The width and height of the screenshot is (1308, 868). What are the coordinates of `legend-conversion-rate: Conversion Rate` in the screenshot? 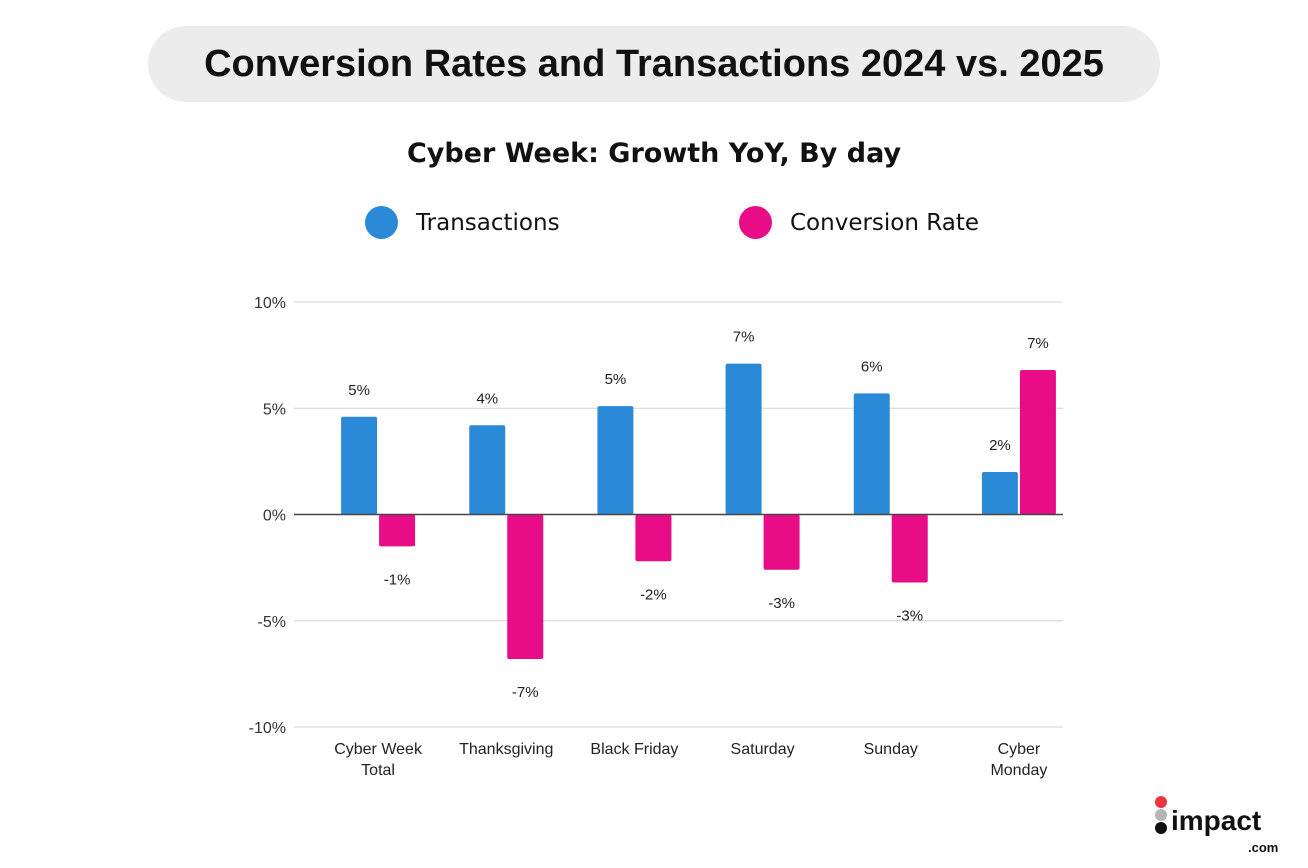 It's located at (859, 222).